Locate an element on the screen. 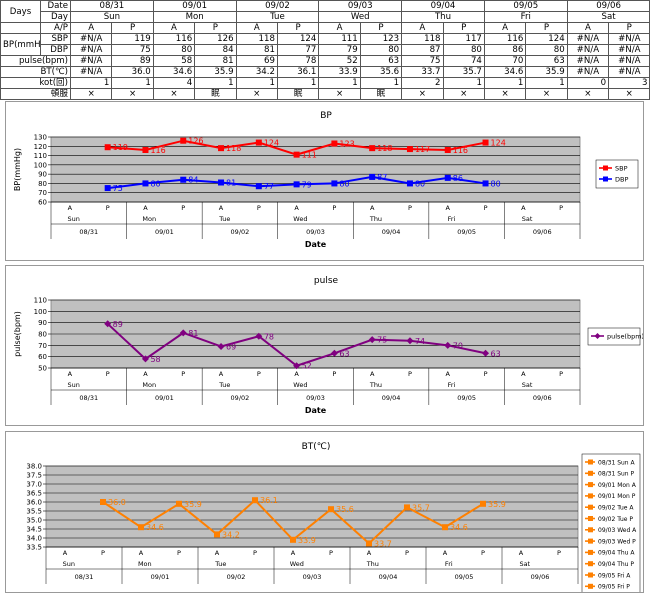  legend-entry: 09/03 Wed A is located at coordinates (617, 530).